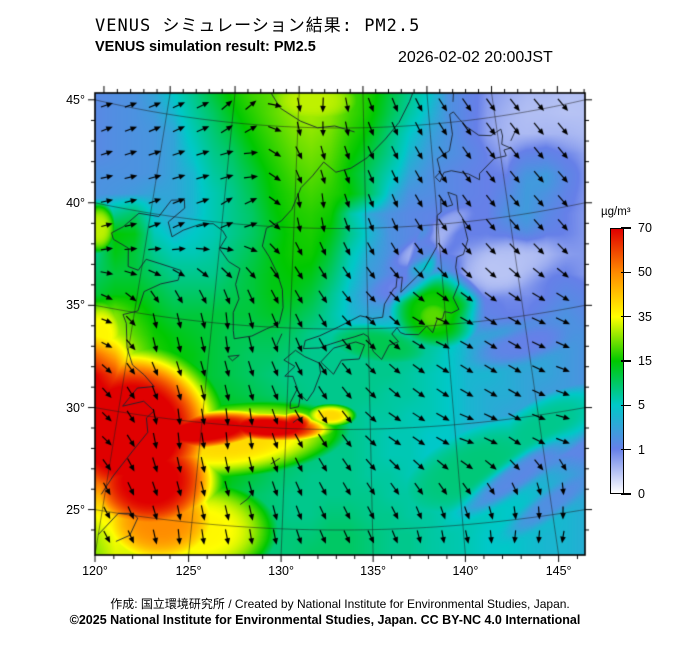 This screenshot has width=700, height=649. I want to click on colorbar-tick-label: 5, so click(641, 405).